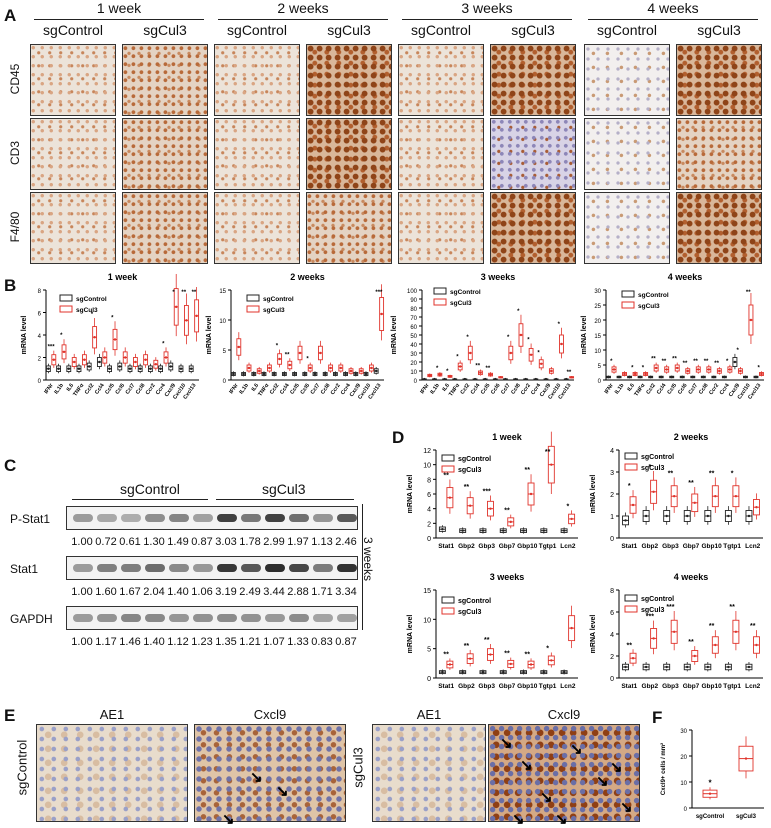 Image resolution: width=771 pixels, height=828 pixels. Describe the element at coordinates (358, 767) in the screenshot. I see `row-label: sgCul3` at that location.